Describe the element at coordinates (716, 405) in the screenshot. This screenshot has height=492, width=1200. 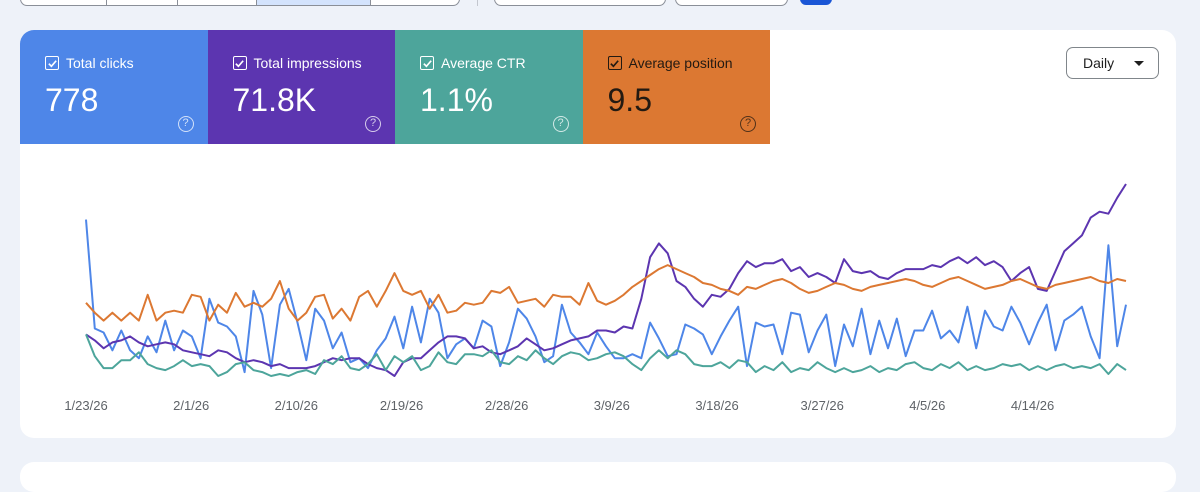
I see `x-tick-label: 3/18/26` at that location.